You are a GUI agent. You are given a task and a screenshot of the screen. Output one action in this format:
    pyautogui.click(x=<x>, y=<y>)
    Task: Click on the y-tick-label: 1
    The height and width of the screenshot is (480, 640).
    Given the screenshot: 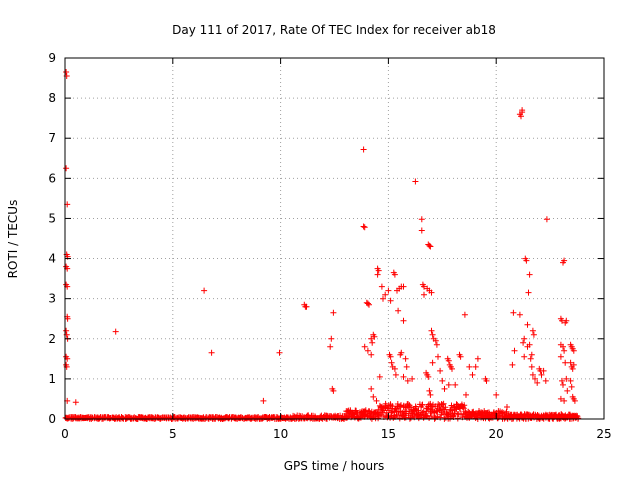 What is the action you would take?
    pyautogui.click(x=52, y=379)
    